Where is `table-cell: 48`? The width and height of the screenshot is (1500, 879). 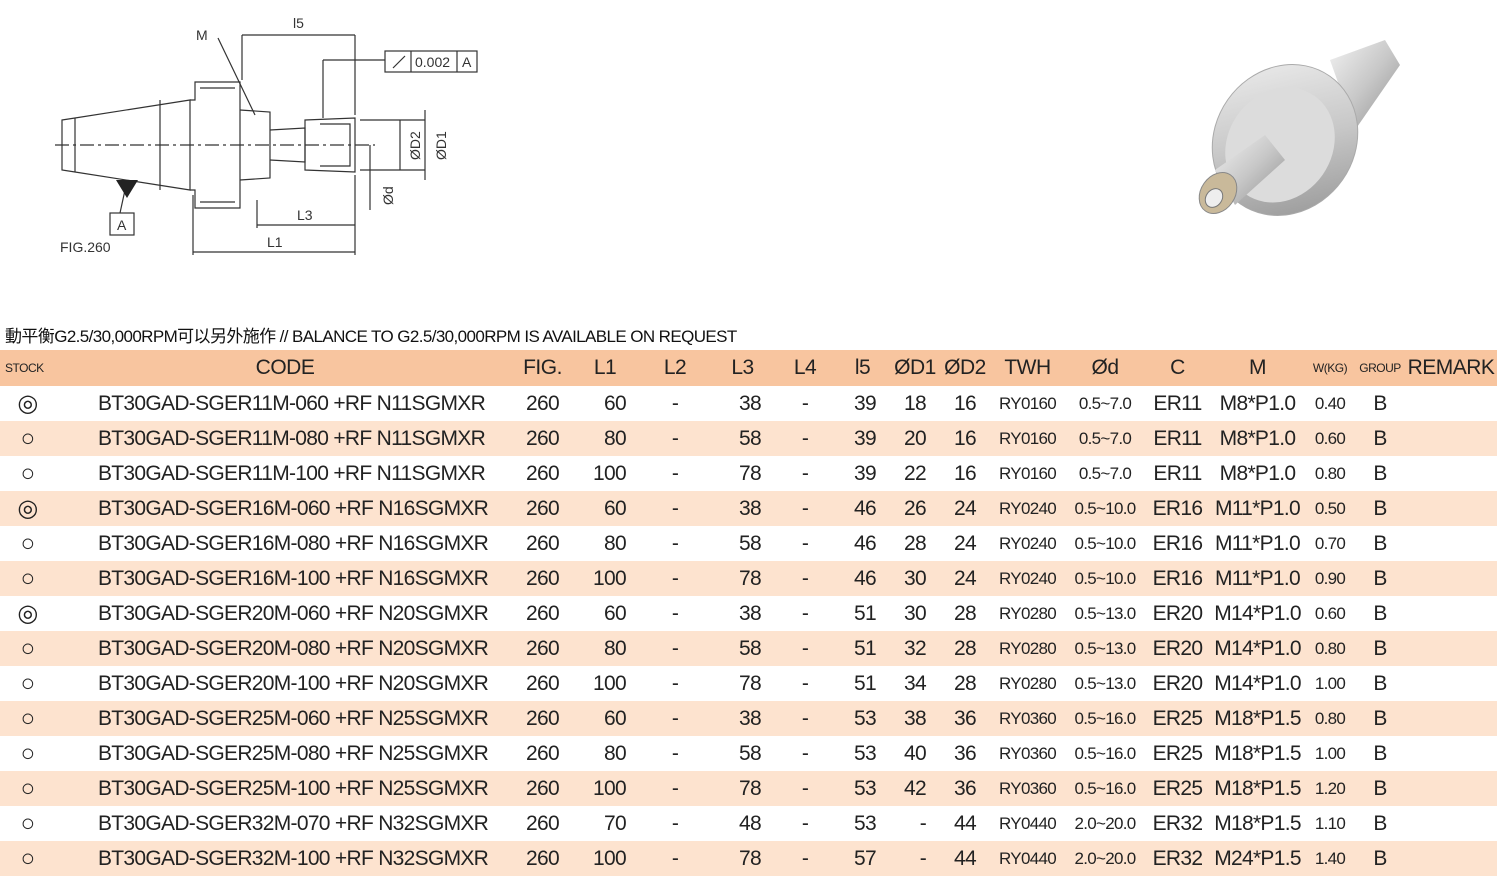 table-cell: 48 is located at coordinates (750, 823).